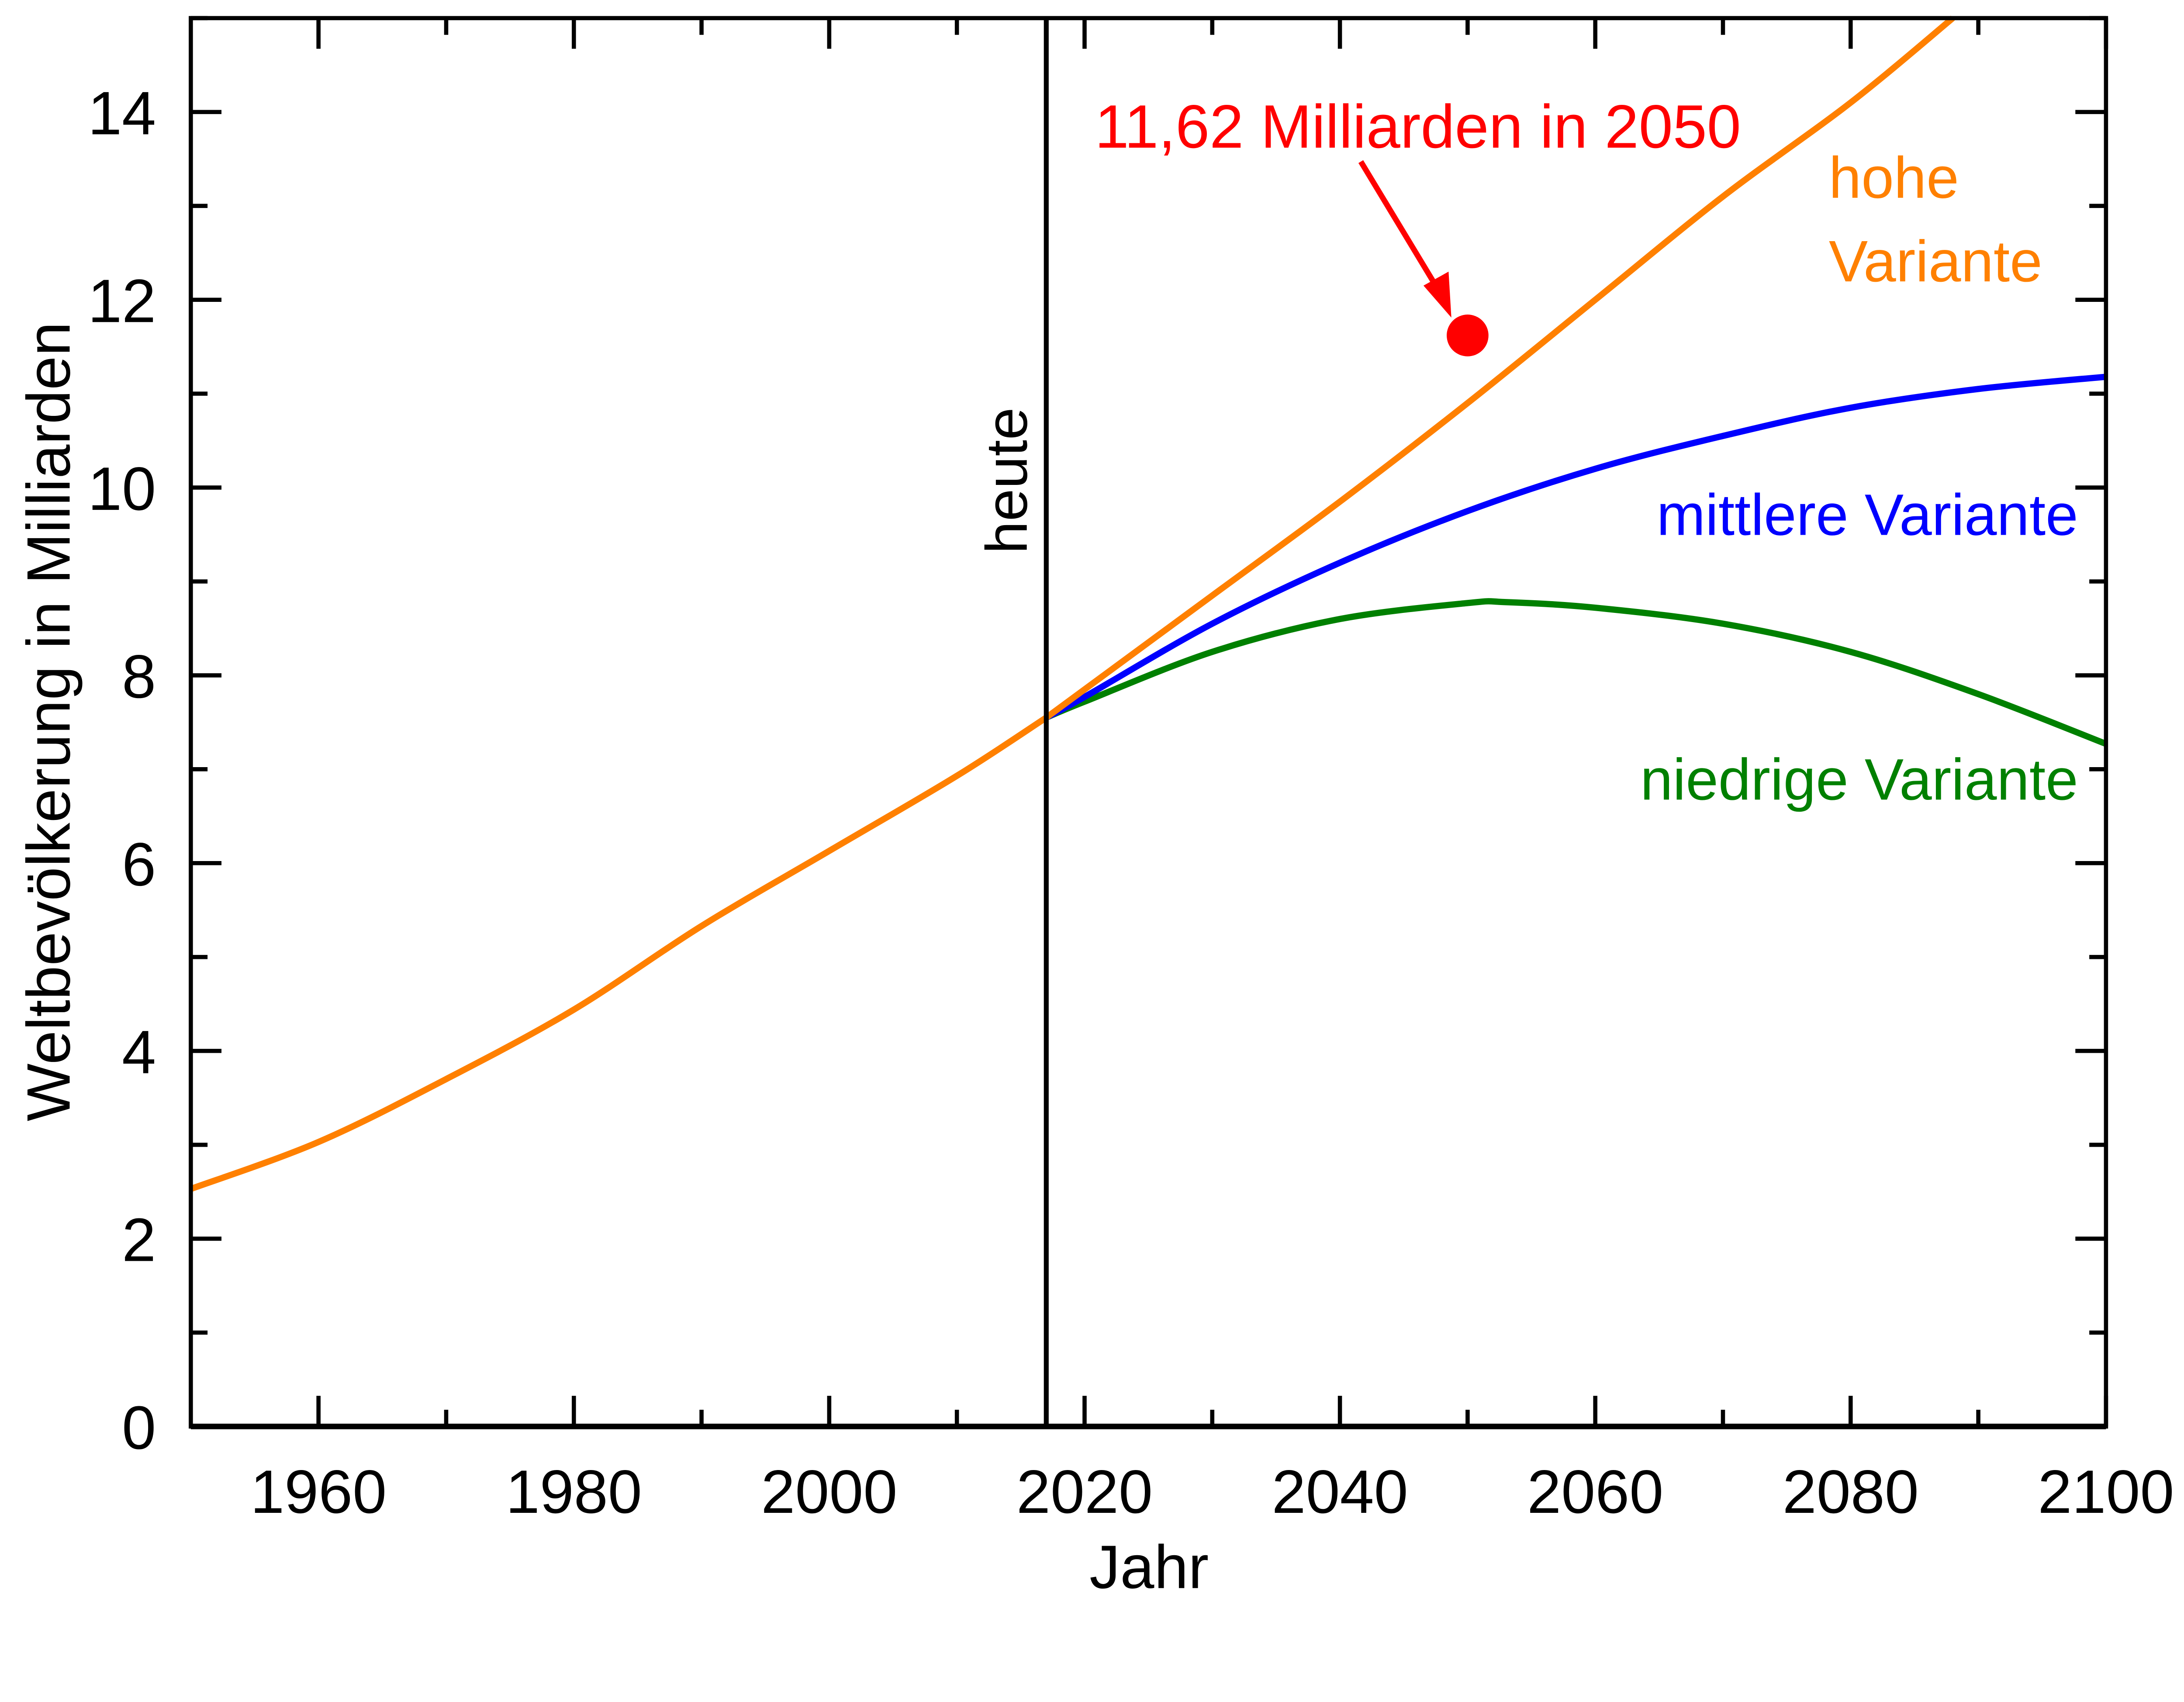  What do you see at coordinates (122, 488) in the screenshot?
I see `y-tick-label: 10` at bounding box center [122, 488].